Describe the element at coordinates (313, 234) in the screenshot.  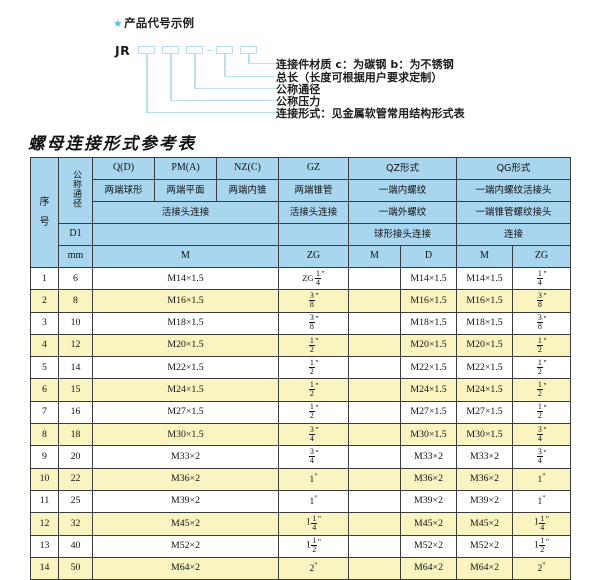
I see `header-blank-gz` at that location.